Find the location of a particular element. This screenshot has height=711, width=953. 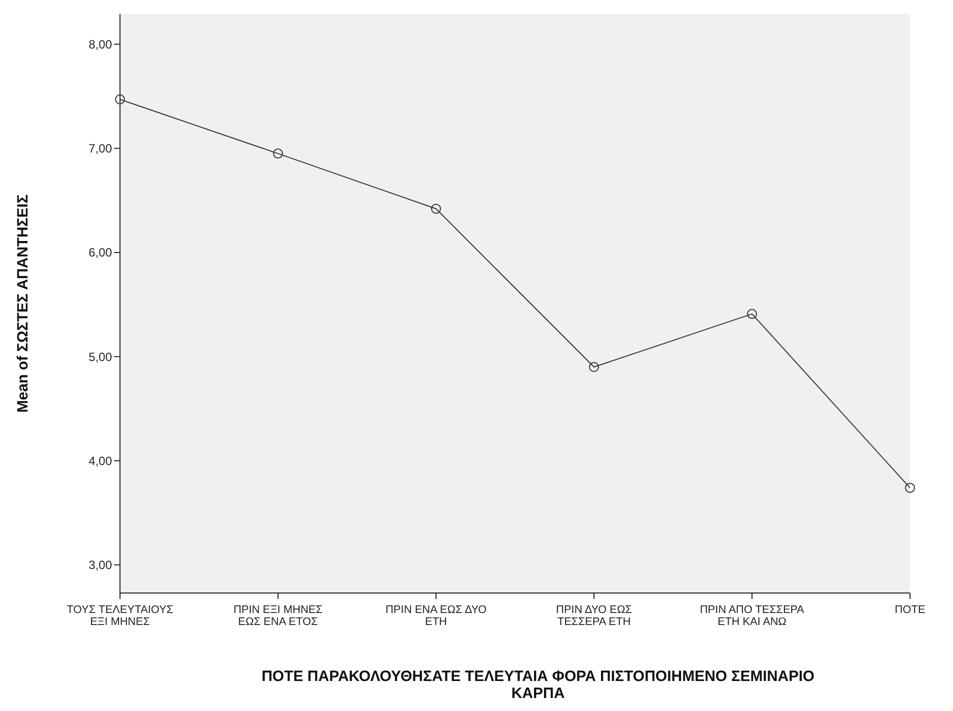

x-tick-label: ΠΡΙΝ ΔΥΟ ΕΩΣ ΤΕΣΣΕΡΑ ΕΤΗ is located at coordinates (594, 616).